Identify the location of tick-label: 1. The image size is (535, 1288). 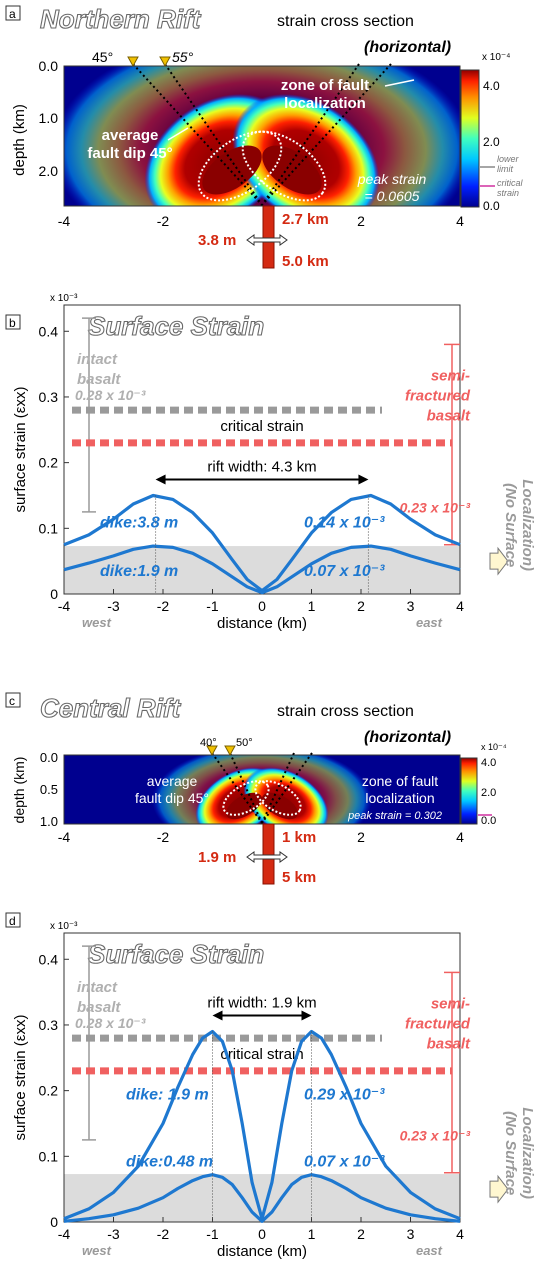
(312, 1234).